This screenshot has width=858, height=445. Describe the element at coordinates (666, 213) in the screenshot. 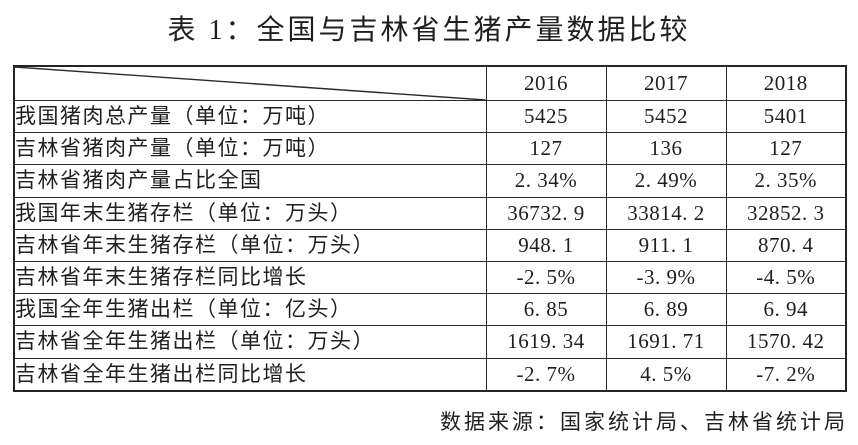

I see `value-cell: 33814. 2` at that location.